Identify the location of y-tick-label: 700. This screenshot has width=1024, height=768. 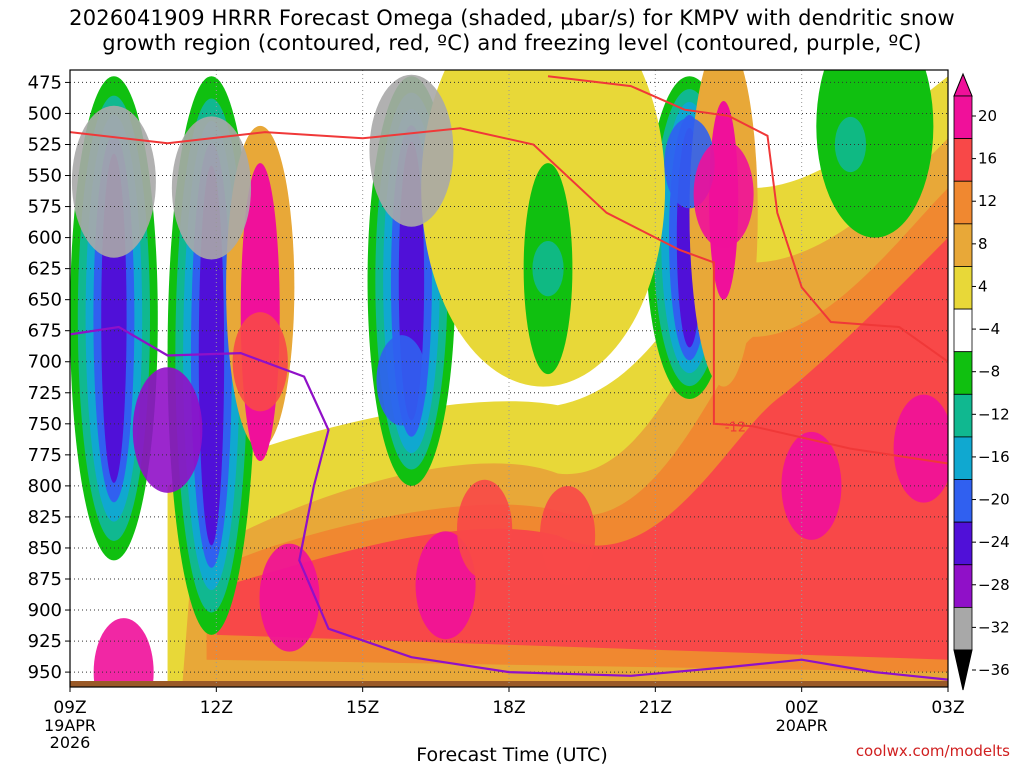
(45, 362).